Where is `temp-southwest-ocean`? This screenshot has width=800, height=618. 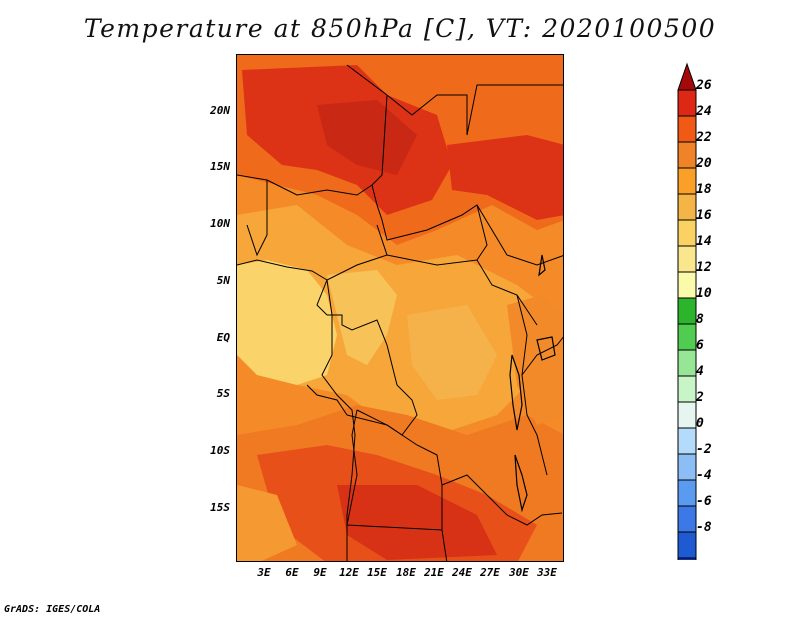 temp-southwest-ocean is located at coordinates (267, 523).